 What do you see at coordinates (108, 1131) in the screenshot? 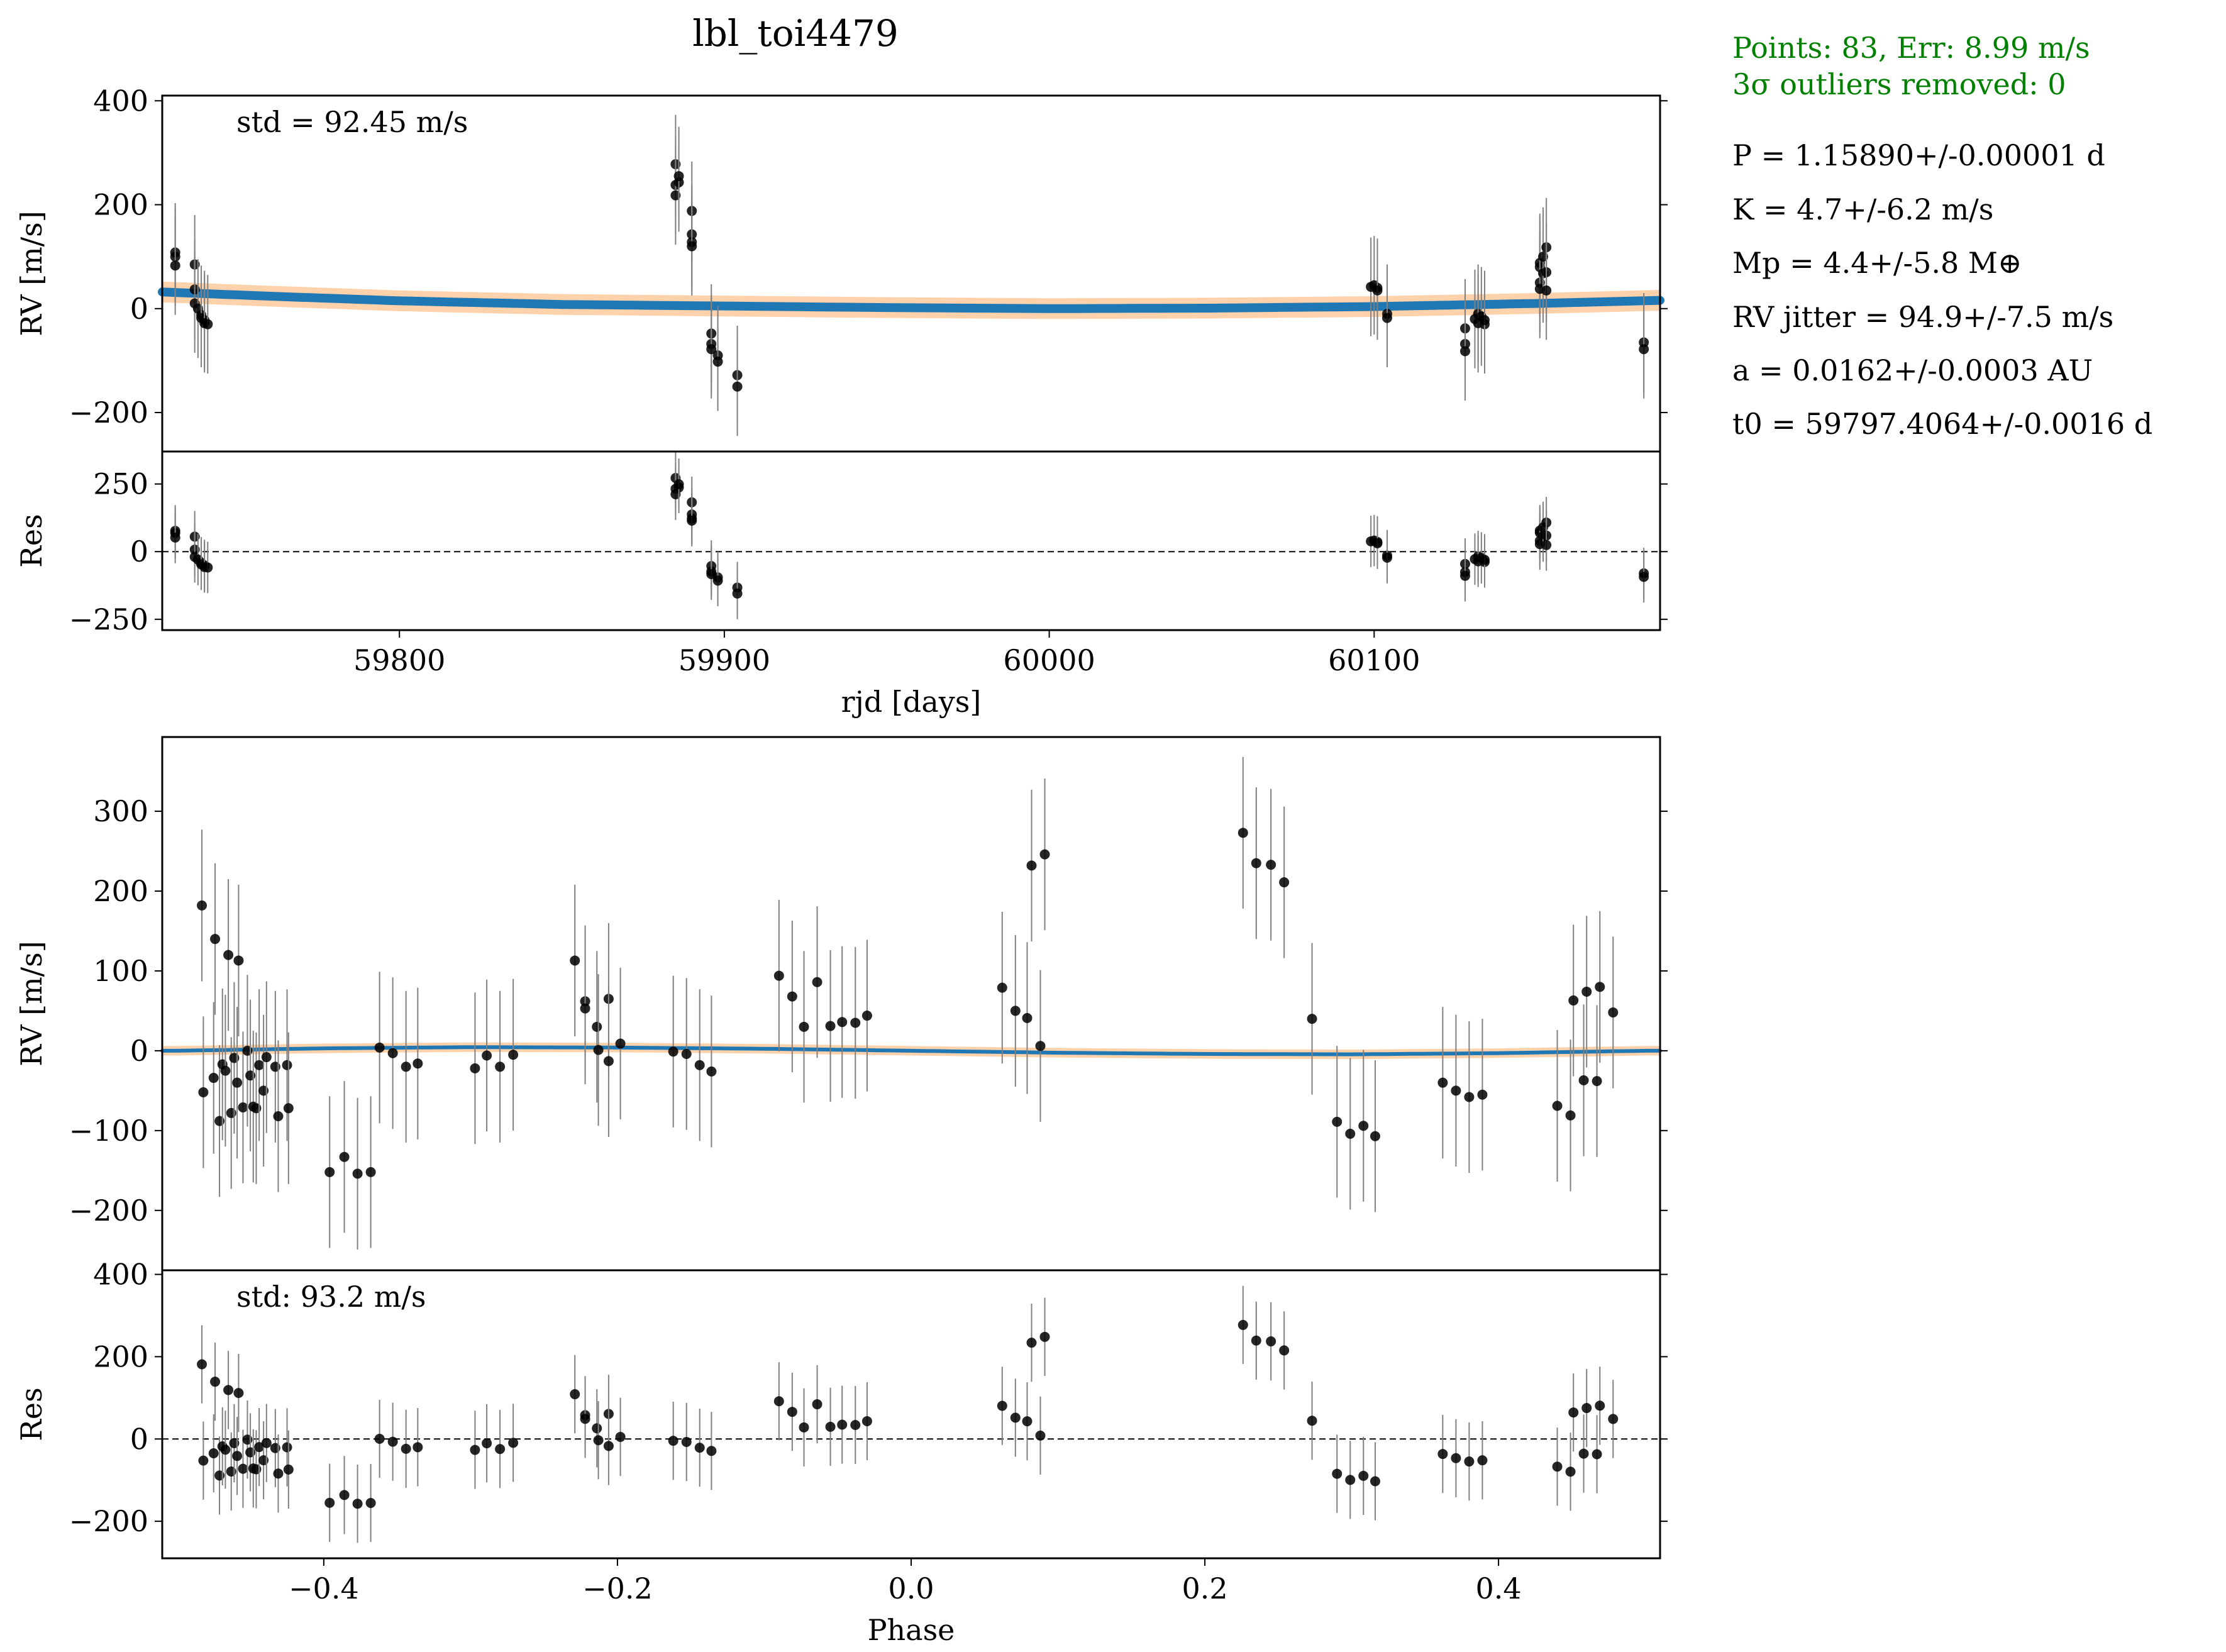
I see `y-tick-label: −100` at bounding box center [108, 1131].